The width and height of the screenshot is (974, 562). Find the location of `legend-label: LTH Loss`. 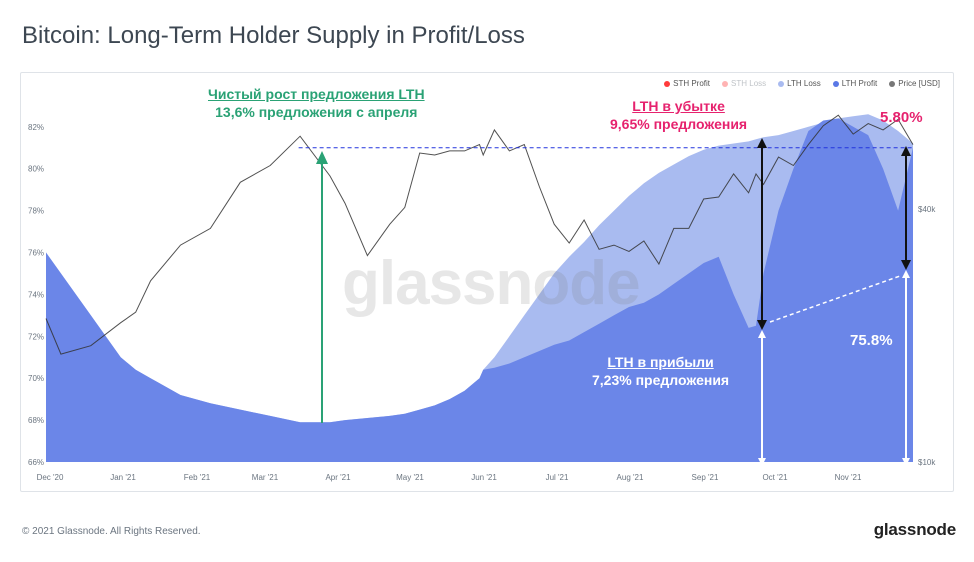

legend-label: LTH Loss is located at coordinates (804, 83).